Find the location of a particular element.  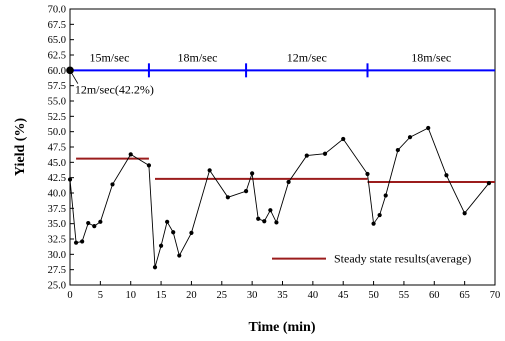

y-tick-label: 45.0 is located at coordinates (57, 163).